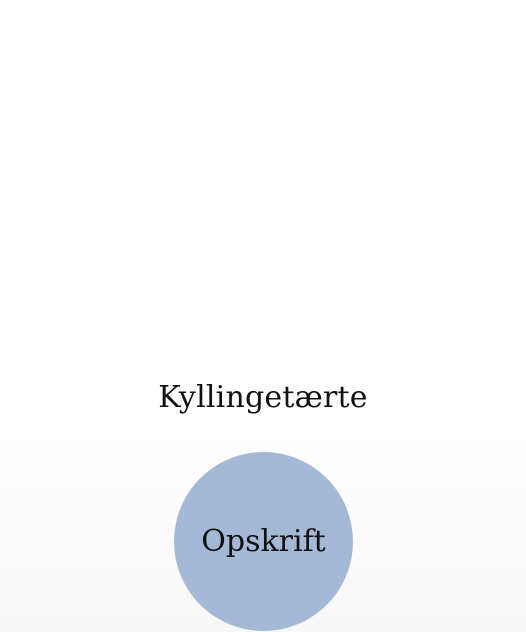 This screenshot has height=632, width=526. Describe the element at coordinates (263, 397) in the screenshot. I see `recipe-title: Kyllingetærte` at that location.